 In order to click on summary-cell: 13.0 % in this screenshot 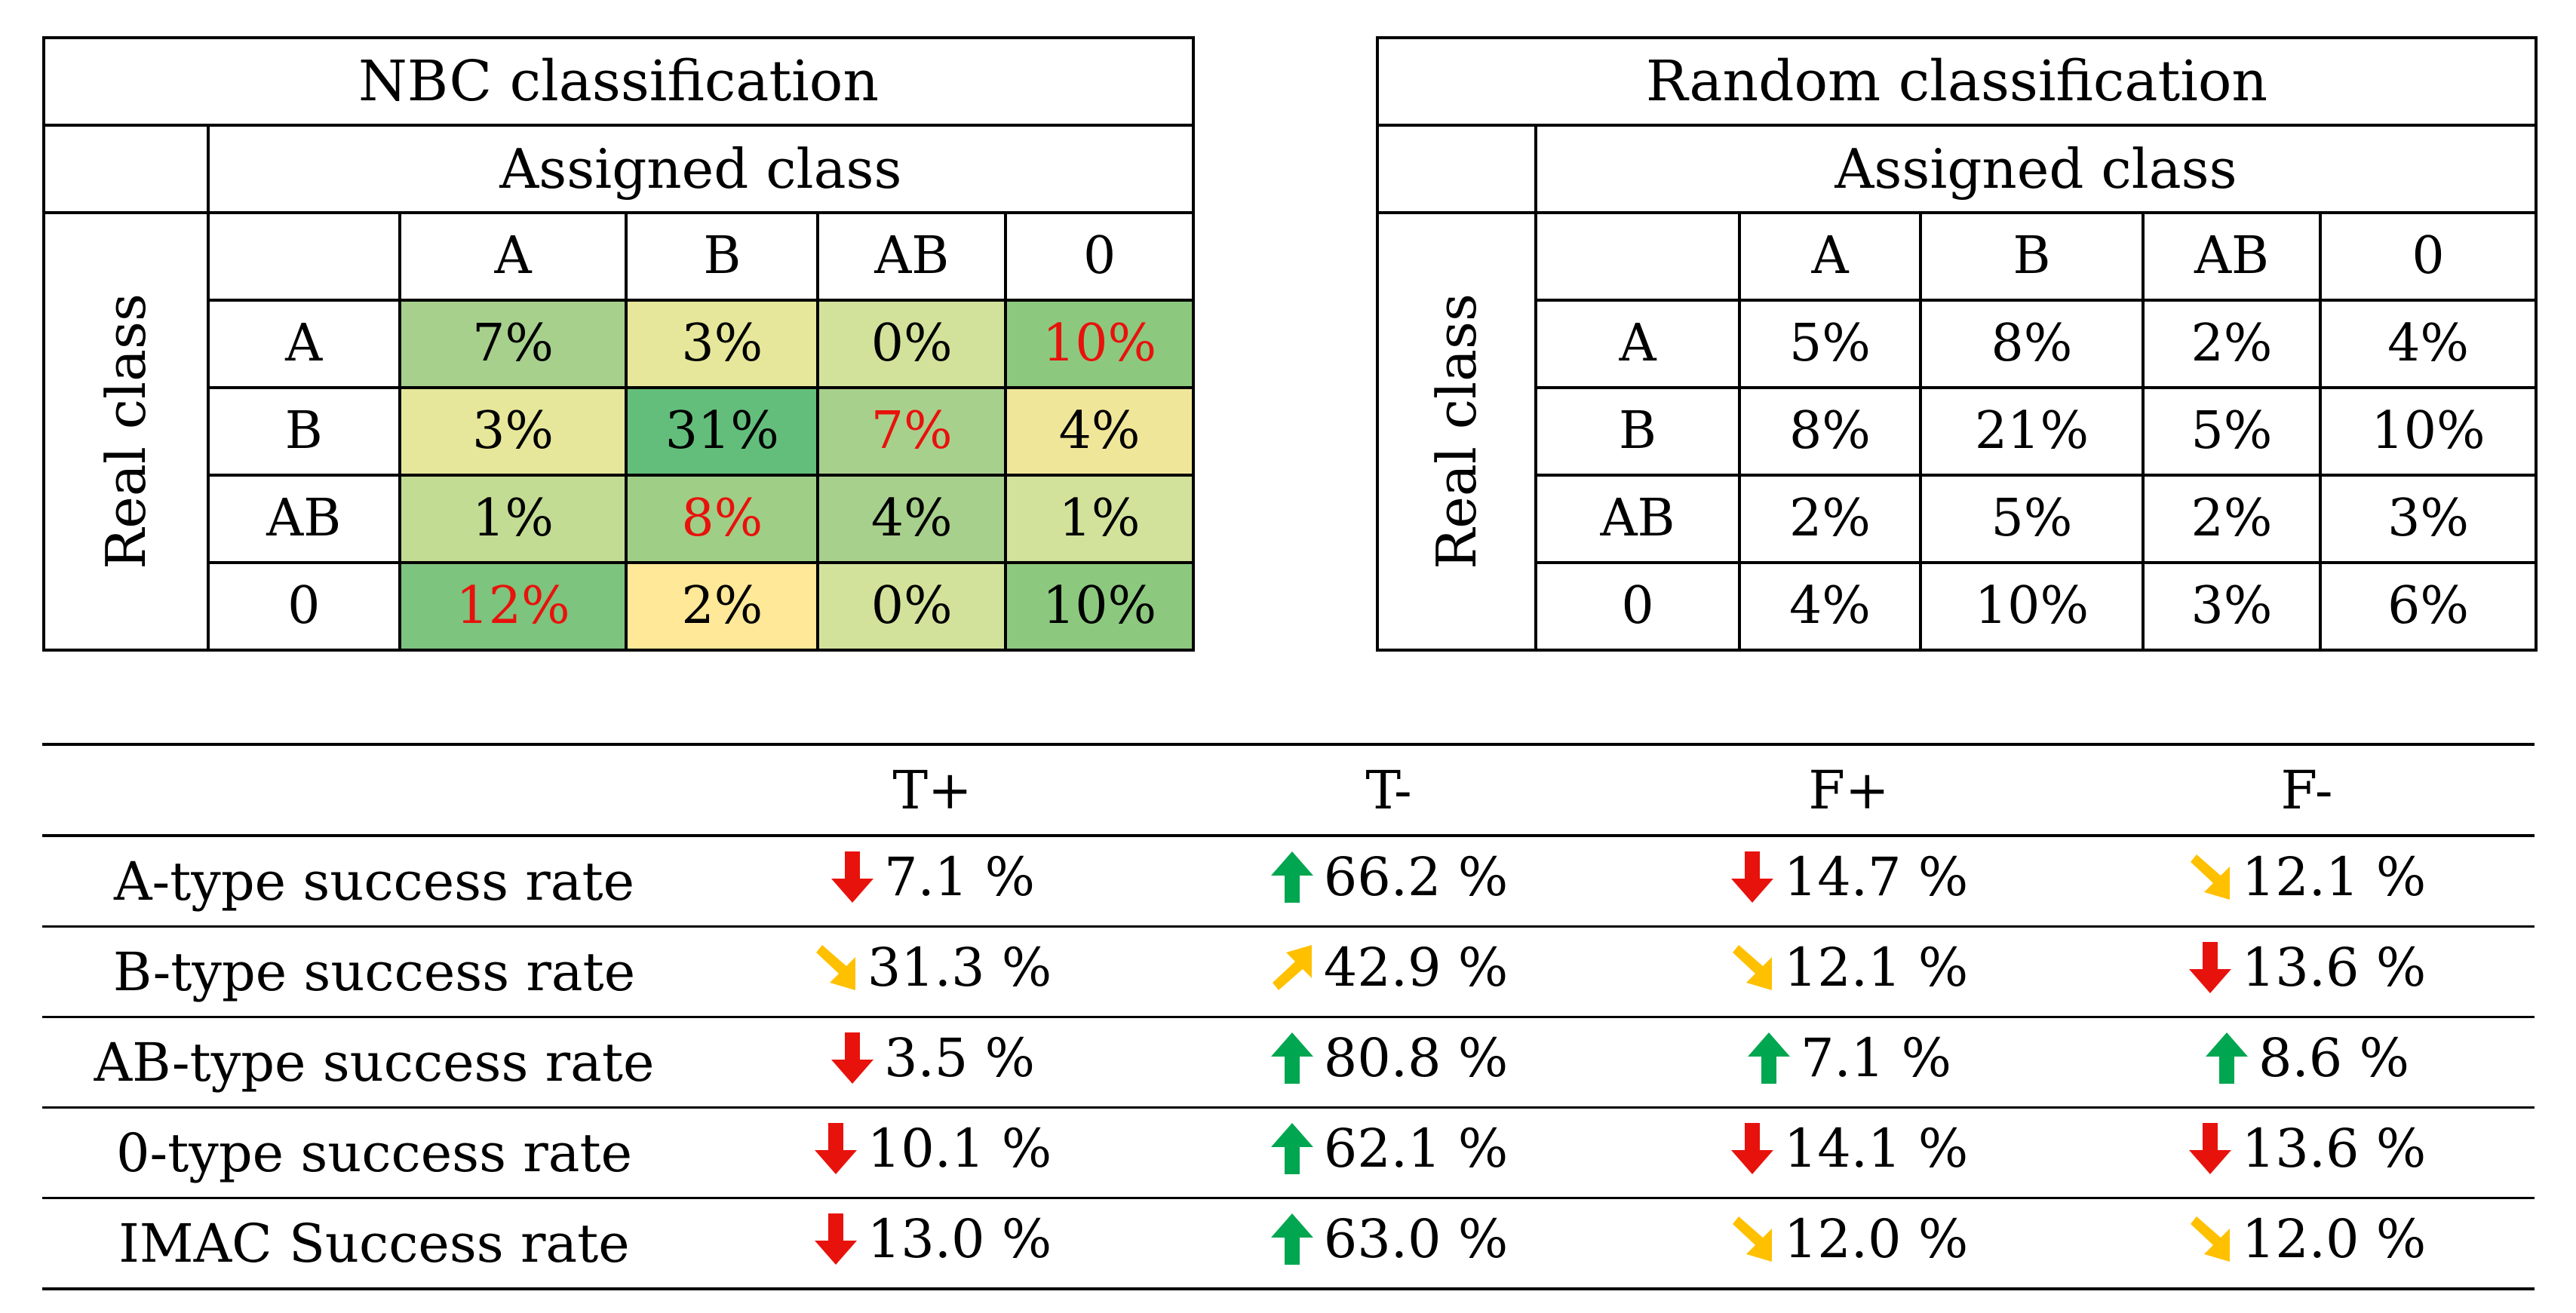, I will do `click(932, 1244)`.